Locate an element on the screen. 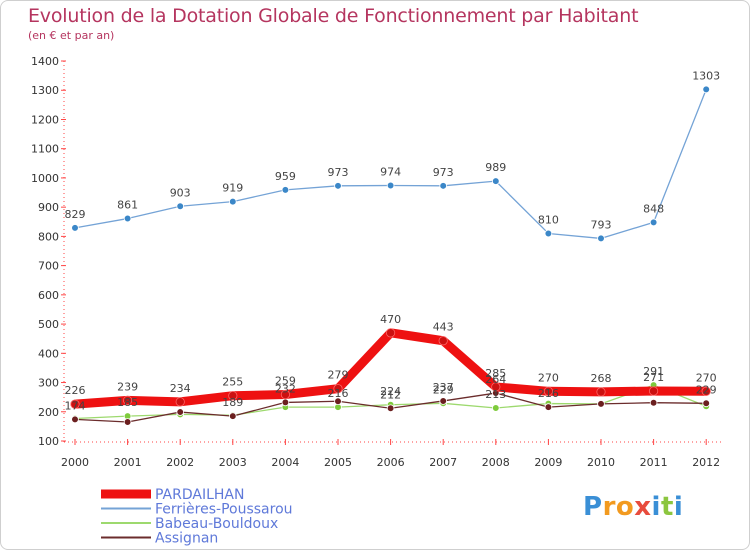 The image size is (750, 550). data-label: 174 is located at coordinates (75, 405).